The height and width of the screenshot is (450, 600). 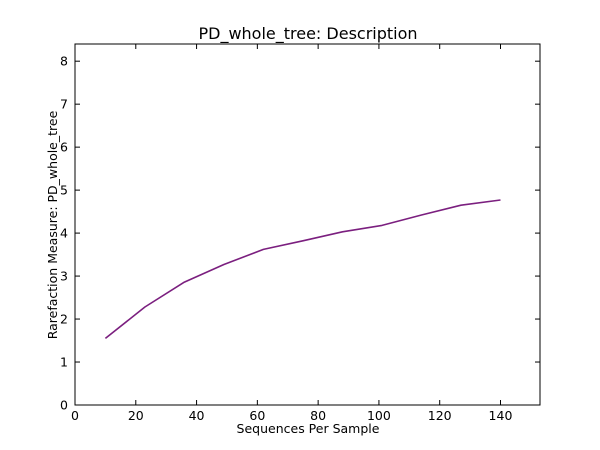 What do you see at coordinates (318, 415) in the screenshot?
I see `x-tick-label: 80` at bounding box center [318, 415].